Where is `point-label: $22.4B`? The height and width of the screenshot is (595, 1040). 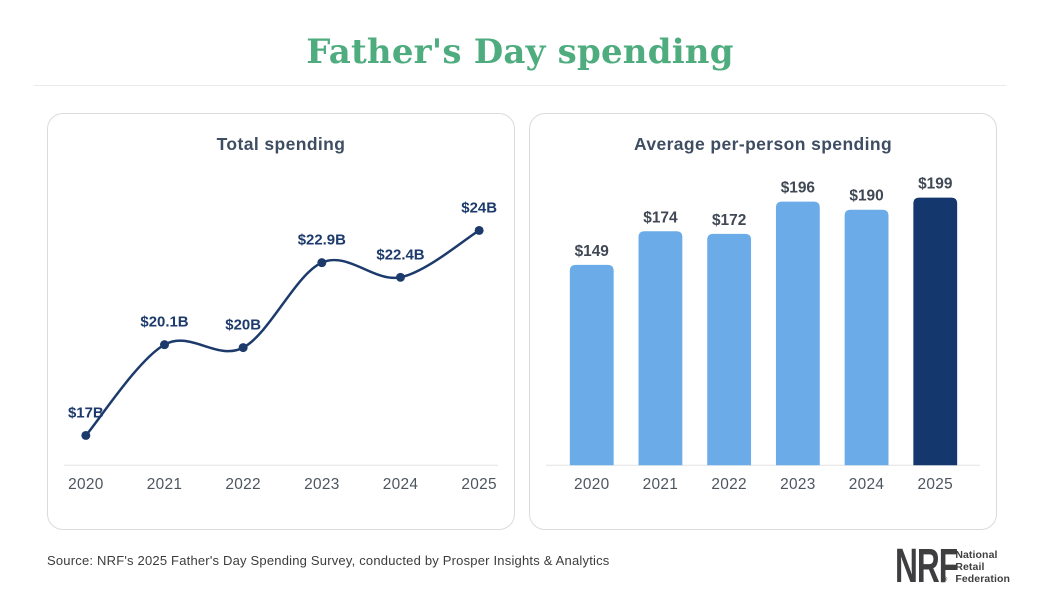
point-label: $22.4B is located at coordinates (400, 254).